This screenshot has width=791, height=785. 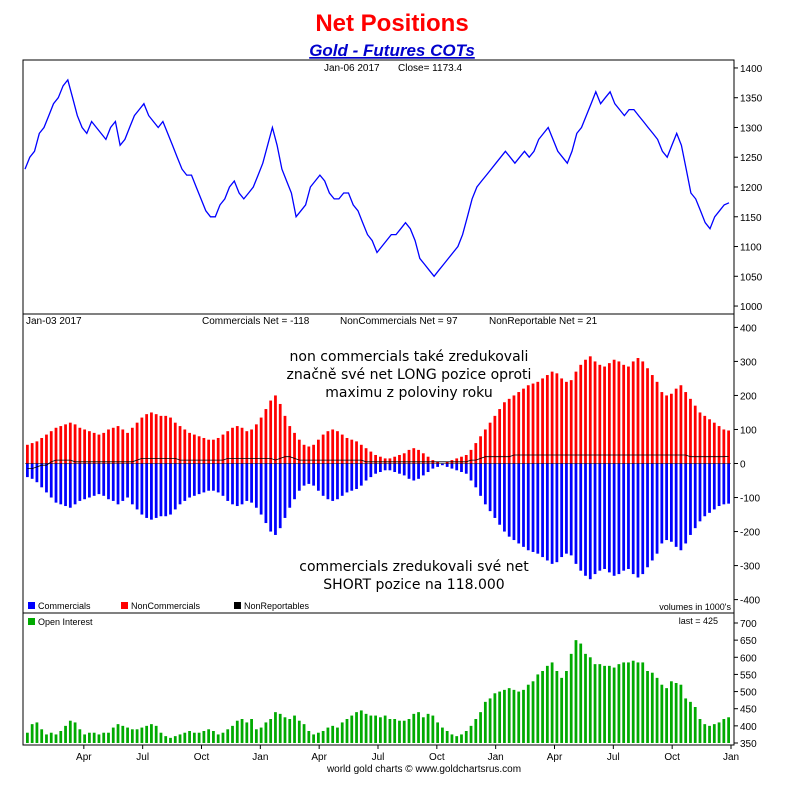 I want to click on legend-open-interest-label: Open Interest, so click(x=65, y=622).